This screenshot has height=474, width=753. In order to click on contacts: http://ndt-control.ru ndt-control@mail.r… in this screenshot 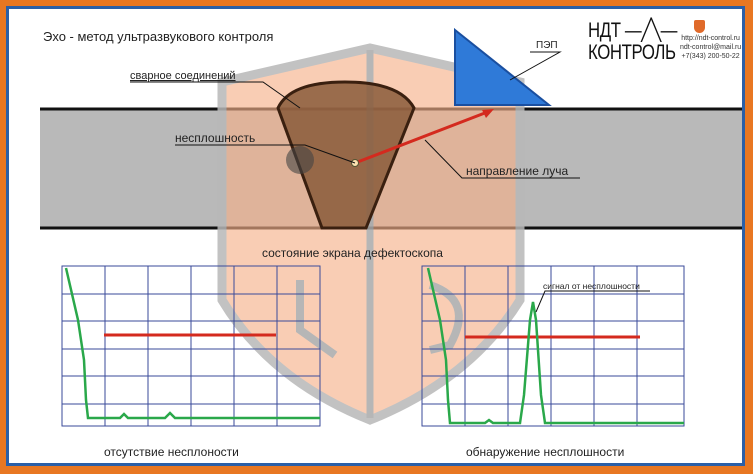, I will do `click(710, 47)`.